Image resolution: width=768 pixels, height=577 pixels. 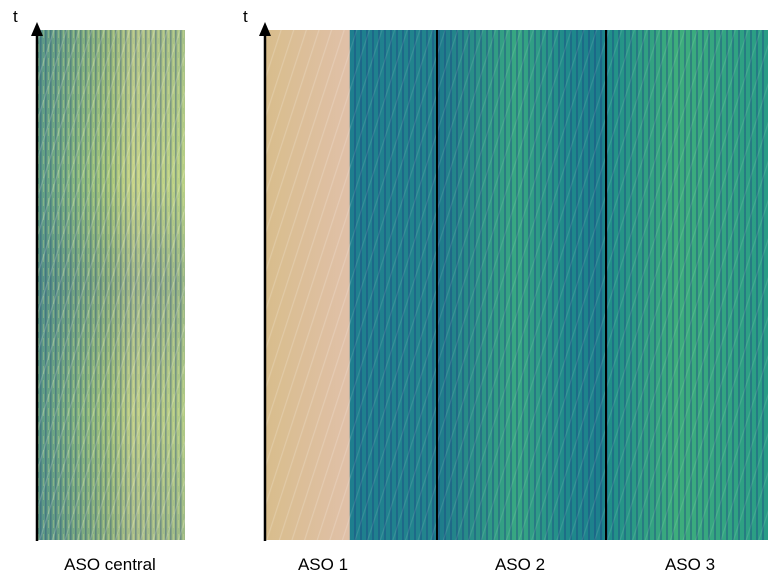 I want to click on panel-label: ASO 2, so click(x=520, y=564).